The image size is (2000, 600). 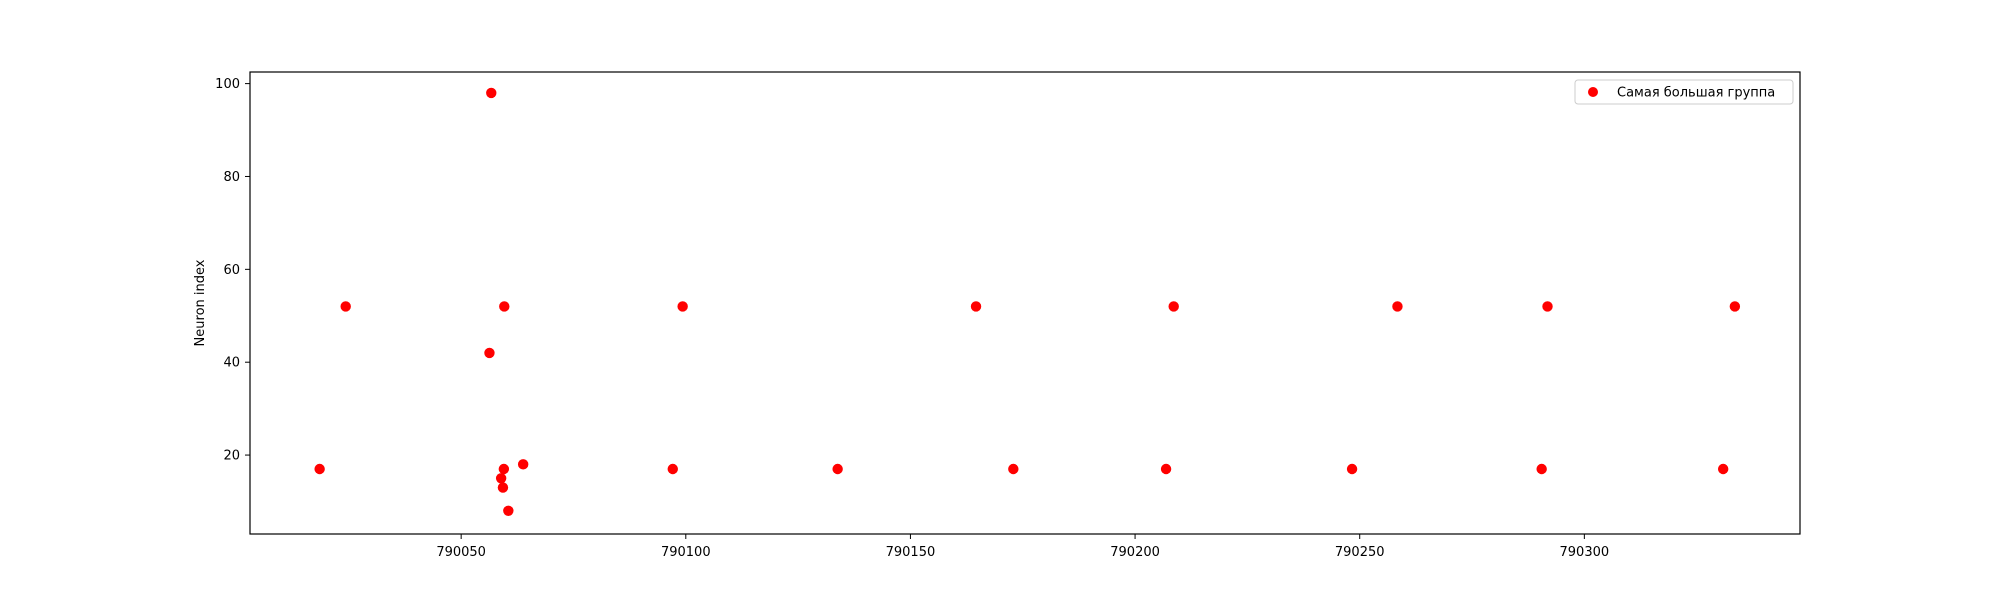 What do you see at coordinates (227, 84) in the screenshot?
I see `y-tick-label: 100` at bounding box center [227, 84].